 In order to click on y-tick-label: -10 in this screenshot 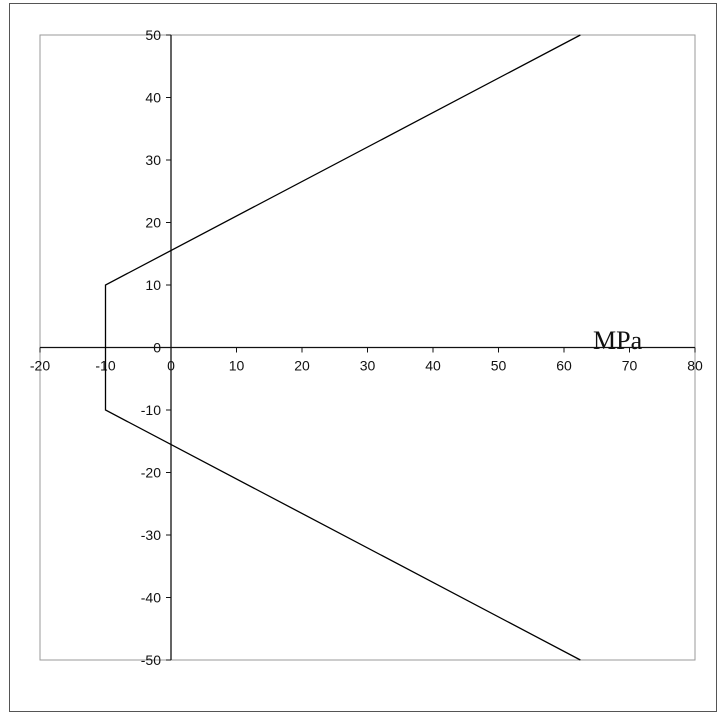, I will do `click(151, 410)`.